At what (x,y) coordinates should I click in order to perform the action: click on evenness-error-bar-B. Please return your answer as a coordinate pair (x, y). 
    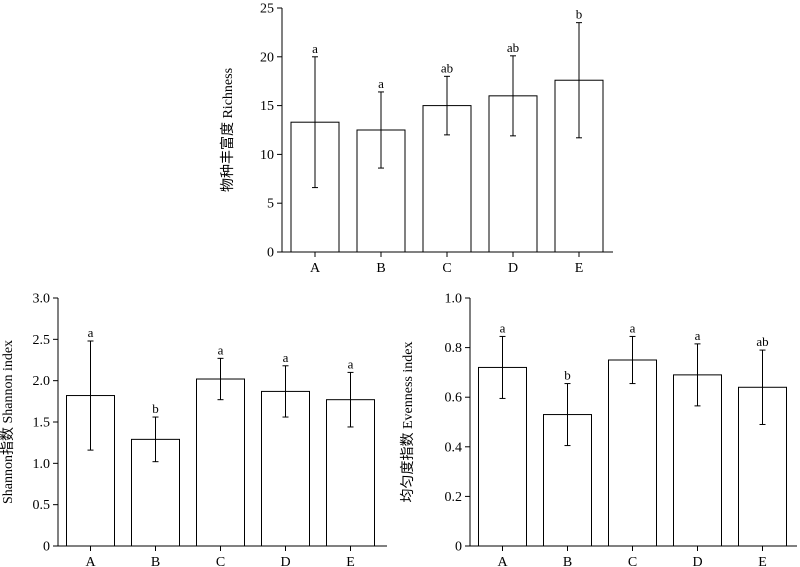
    Looking at the image, I should click on (567, 415).